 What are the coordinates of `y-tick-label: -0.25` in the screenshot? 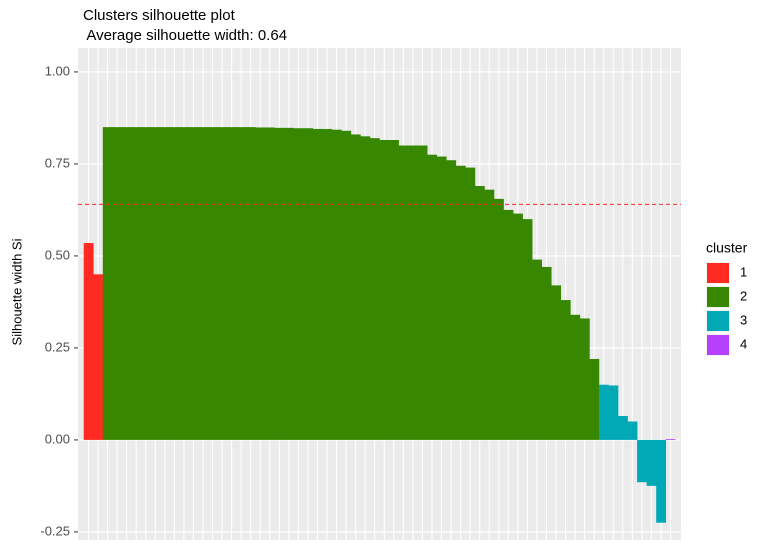 It's located at (55, 530).